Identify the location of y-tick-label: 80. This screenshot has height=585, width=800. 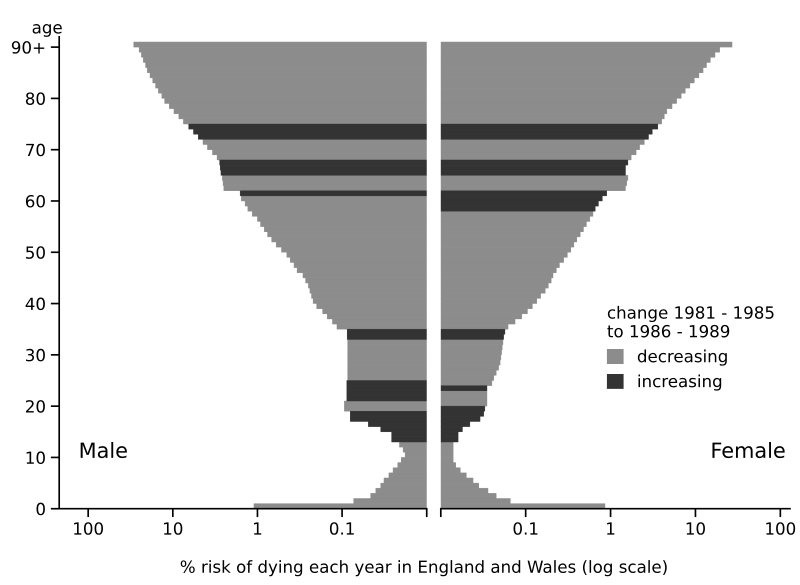
(35, 98).